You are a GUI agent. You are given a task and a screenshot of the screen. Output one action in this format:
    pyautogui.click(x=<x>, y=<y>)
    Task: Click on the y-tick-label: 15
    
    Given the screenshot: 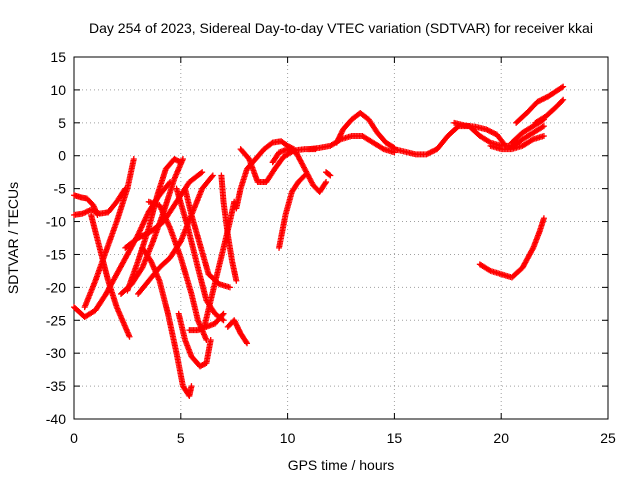 What is the action you would take?
    pyautogui.click(x=58, y=57)
    